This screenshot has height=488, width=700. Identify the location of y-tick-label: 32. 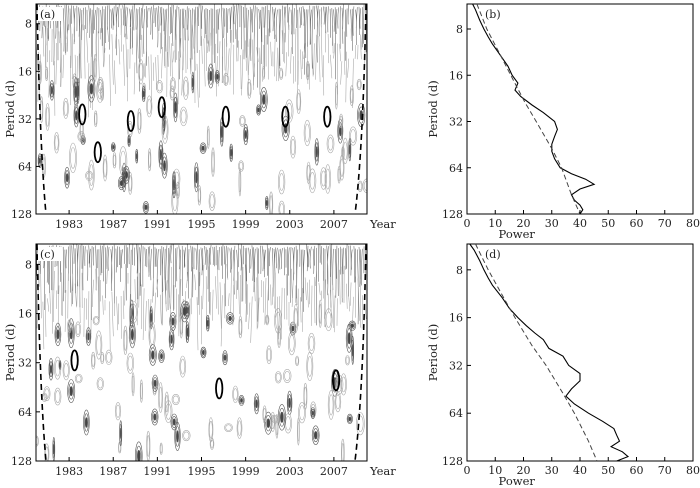
(456, 365).